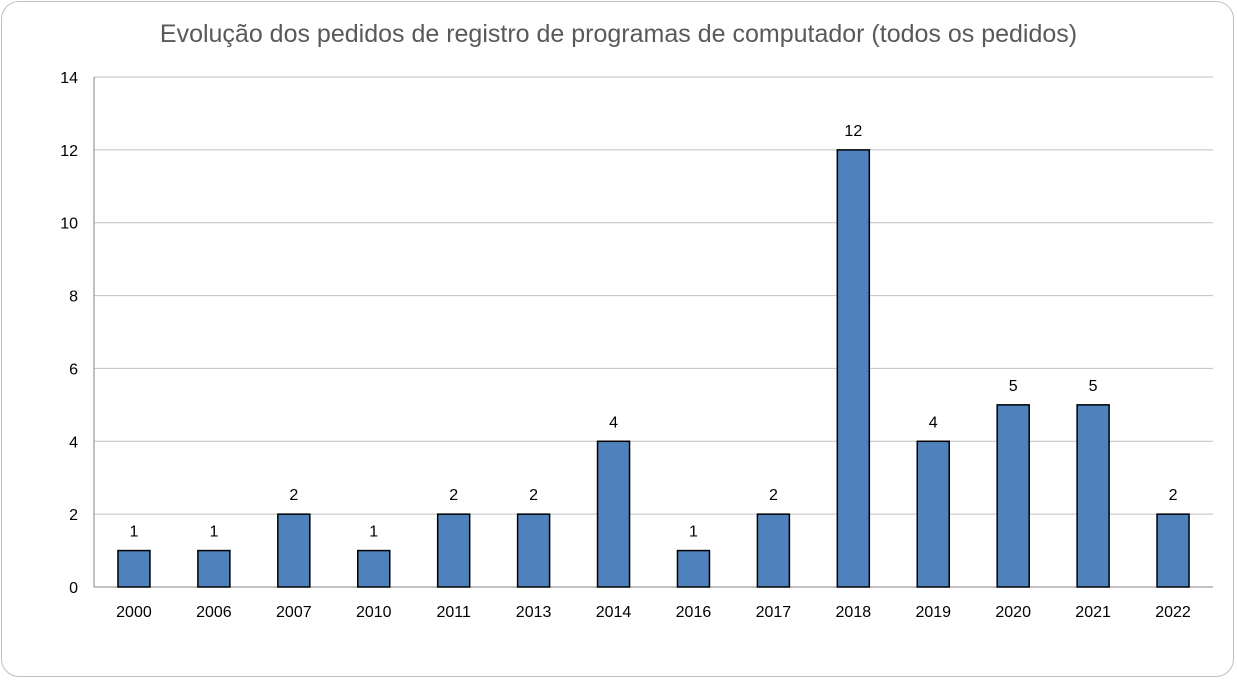 This screenshot has height=680, width=1237. What do you see at coordinates (694, 612) in the screenshot?
I see `x-tick-label: 2016` at bounding box center [694, 612].